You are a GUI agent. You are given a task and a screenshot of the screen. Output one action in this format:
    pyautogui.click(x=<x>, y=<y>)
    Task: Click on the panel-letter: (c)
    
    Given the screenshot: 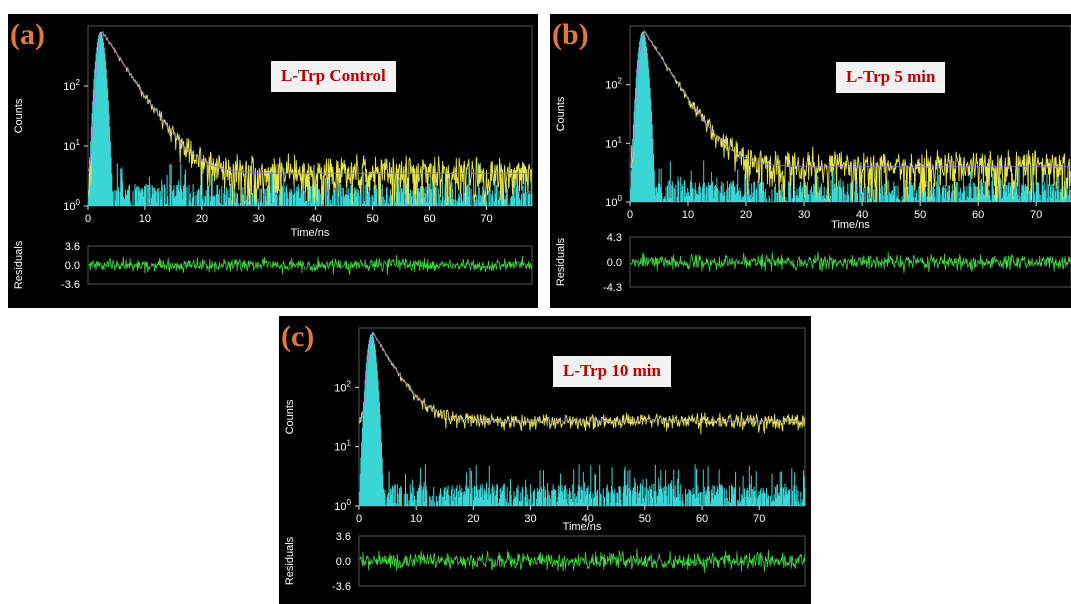 What is the action you would take?
    pyautogui.click(x=298, y=336)
    